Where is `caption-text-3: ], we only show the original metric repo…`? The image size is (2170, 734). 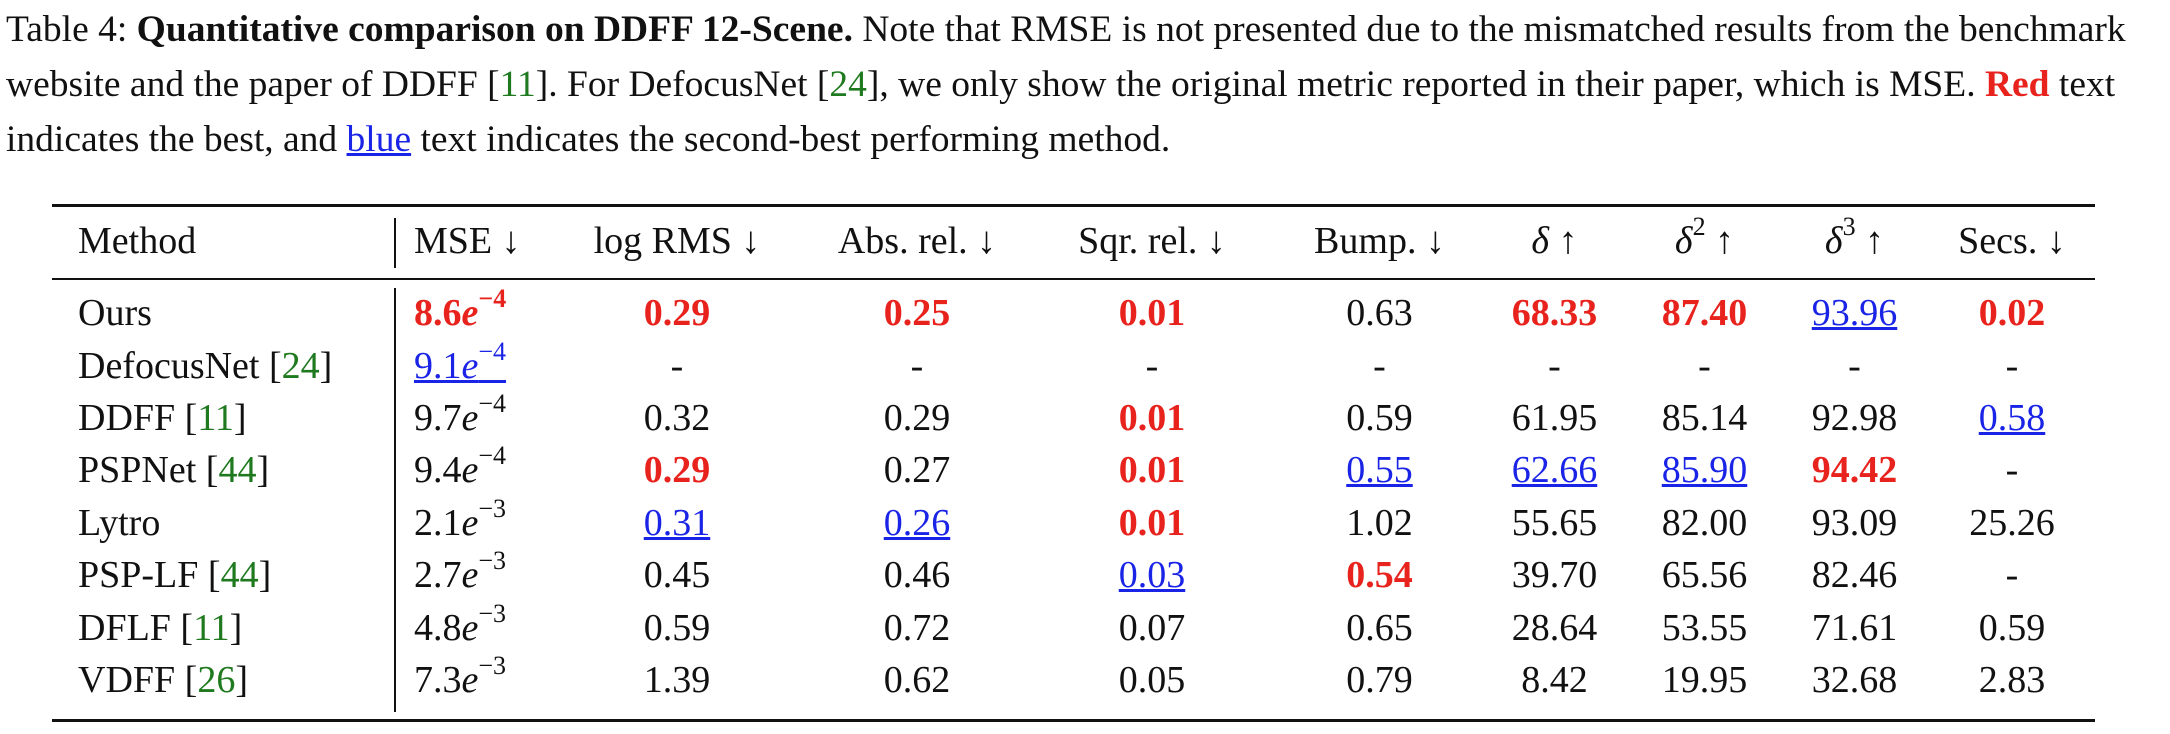
caption-text-3: ], we only show the original metric repo… is located at coordinates (1421, 84).